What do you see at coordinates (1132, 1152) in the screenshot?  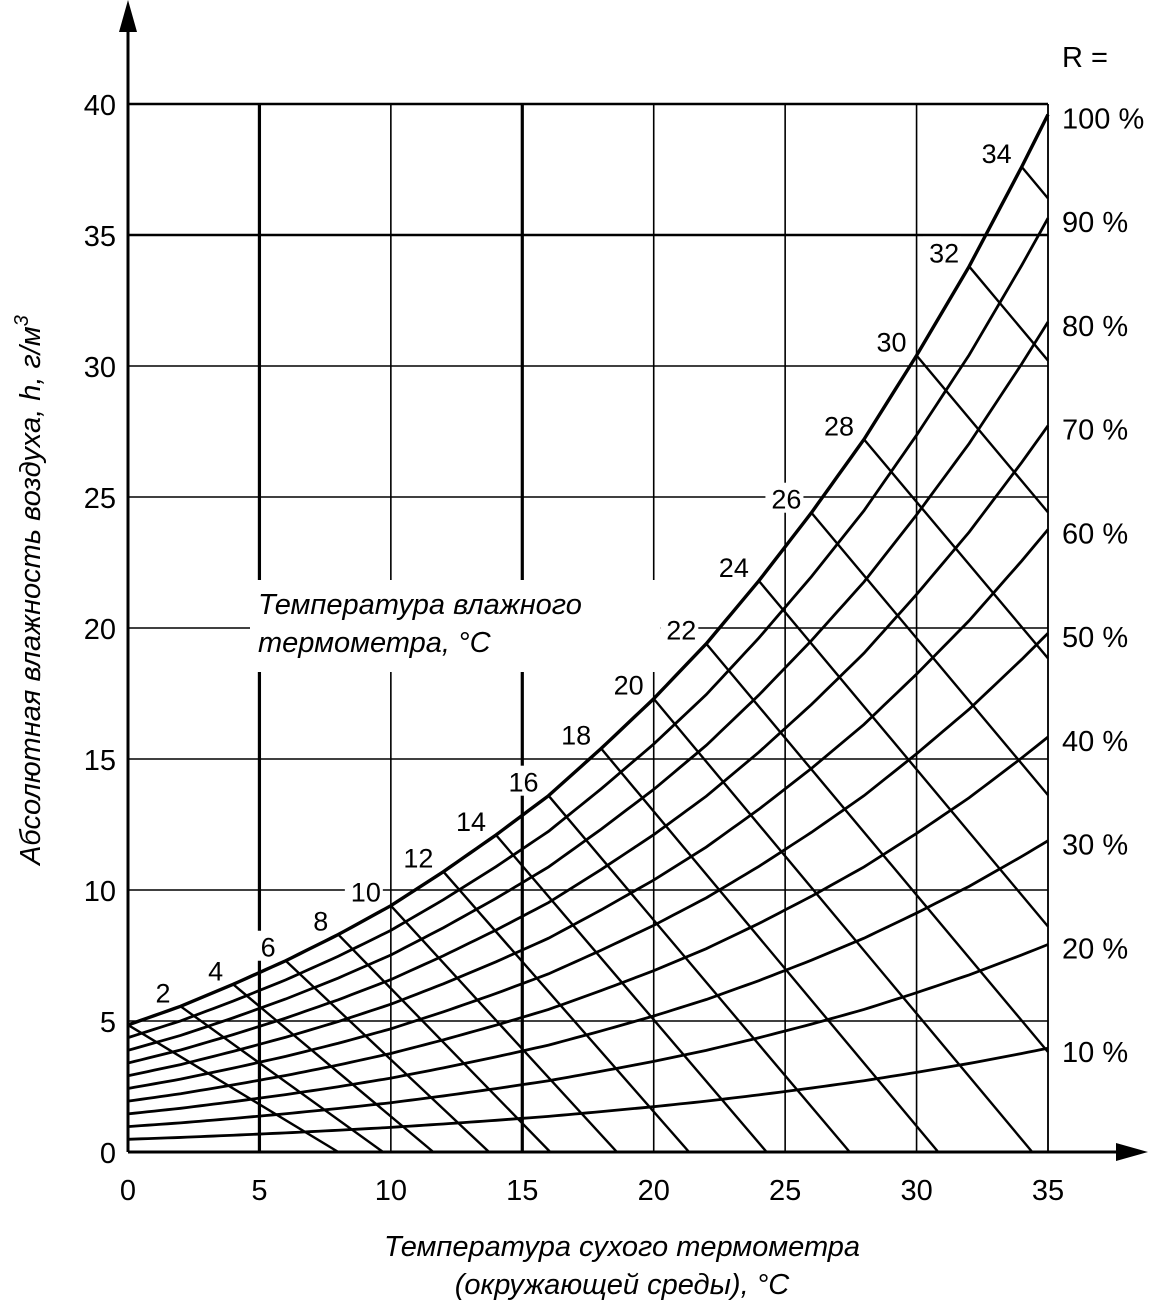 I see `x-axis-arrow` at bounding box center [1132, 1152].